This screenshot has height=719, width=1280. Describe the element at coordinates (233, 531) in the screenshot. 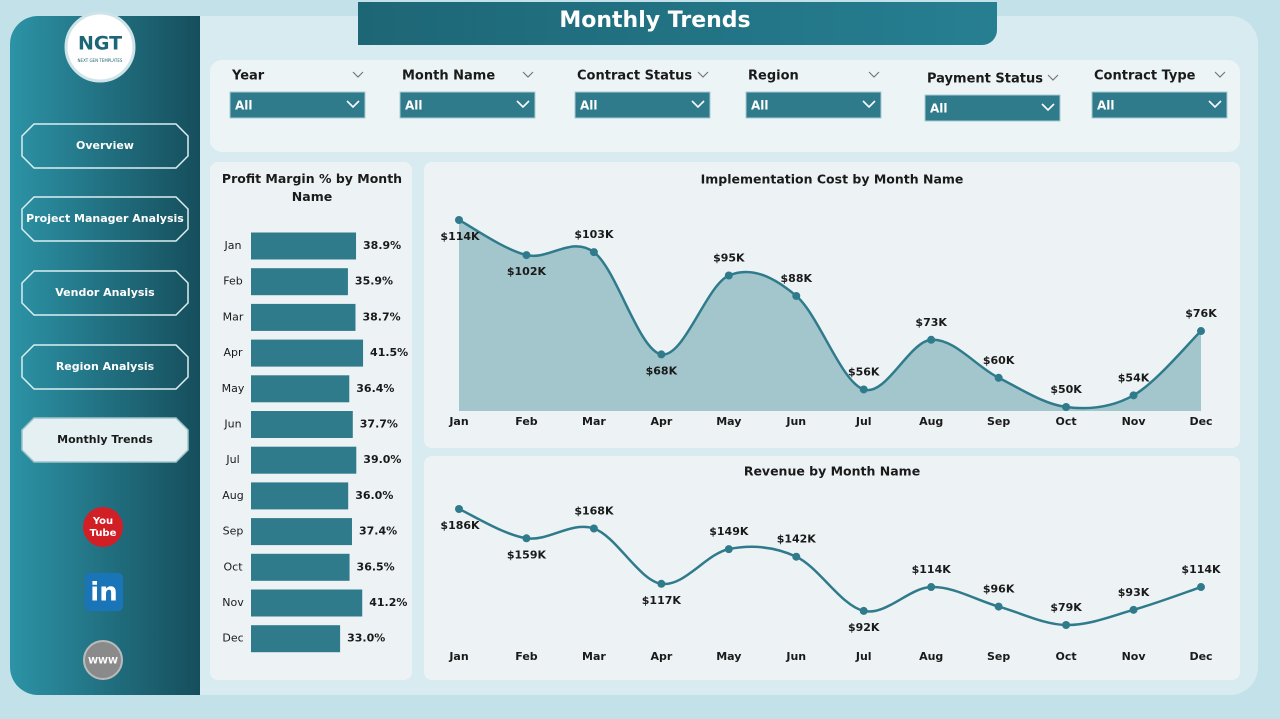

I see `y-tick-label: Sep` at that location.